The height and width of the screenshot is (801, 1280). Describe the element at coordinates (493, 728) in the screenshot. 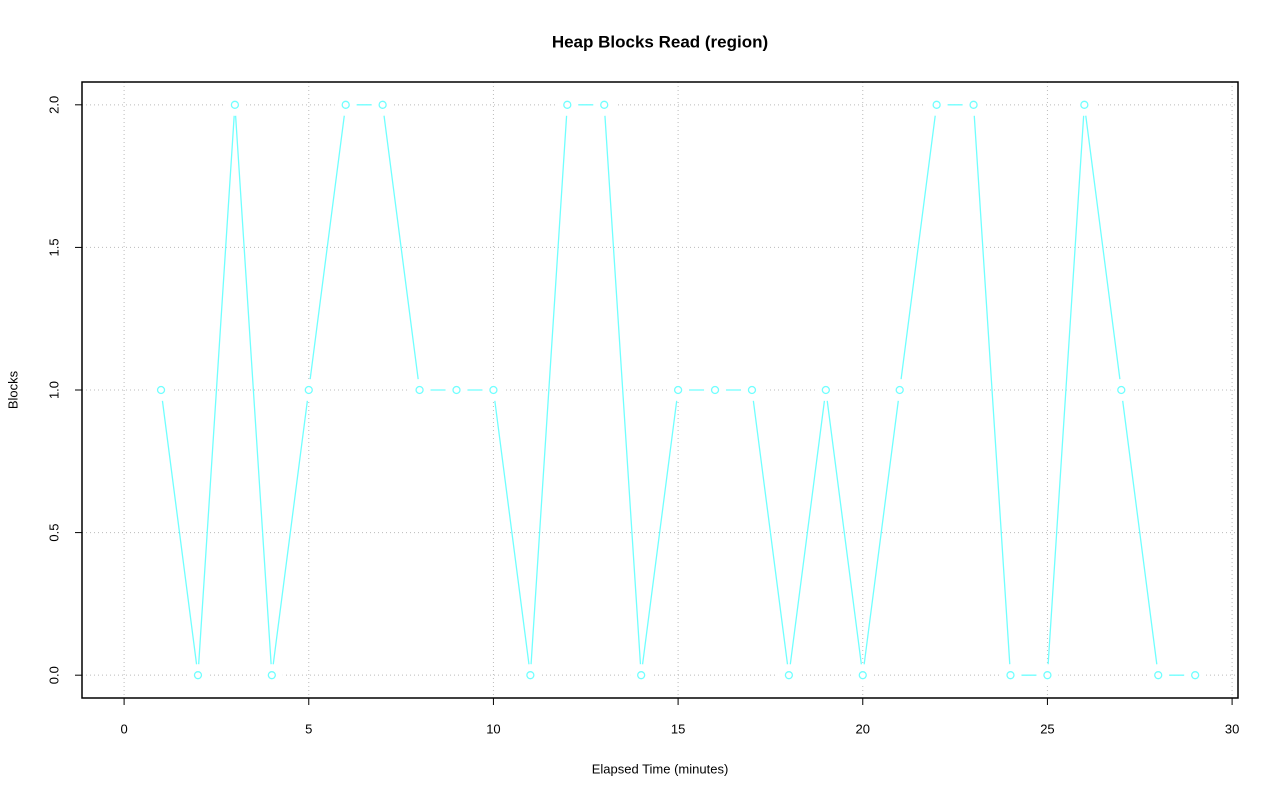

I see `x-tick-label: 10` at that location.